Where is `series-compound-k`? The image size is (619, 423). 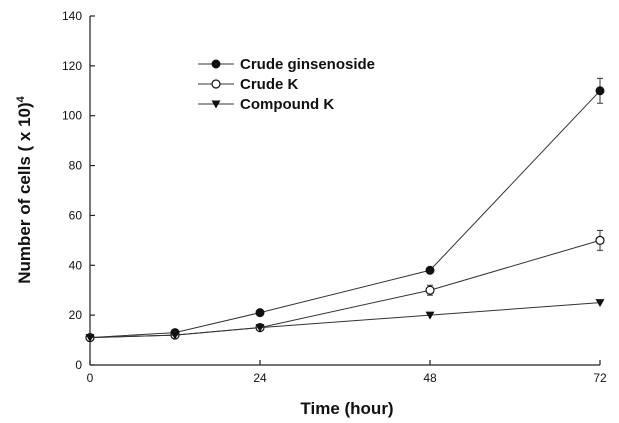
series-compound-k is located at coordinates (345, 321).